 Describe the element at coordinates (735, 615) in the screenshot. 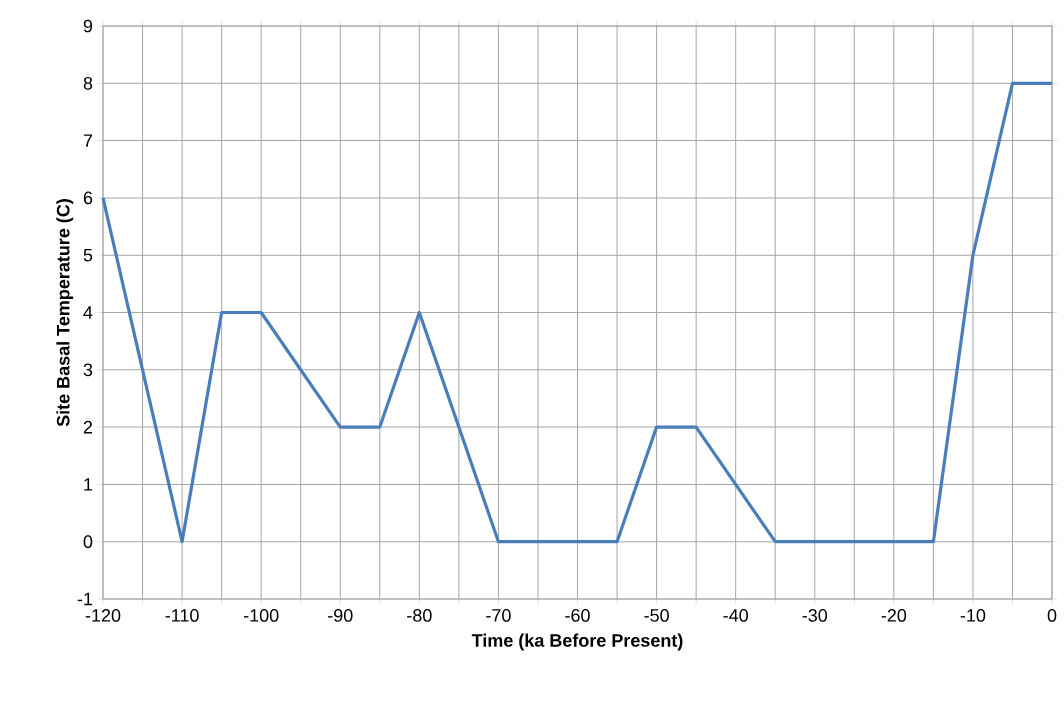

I see `x-tick-label: -40` at that location.